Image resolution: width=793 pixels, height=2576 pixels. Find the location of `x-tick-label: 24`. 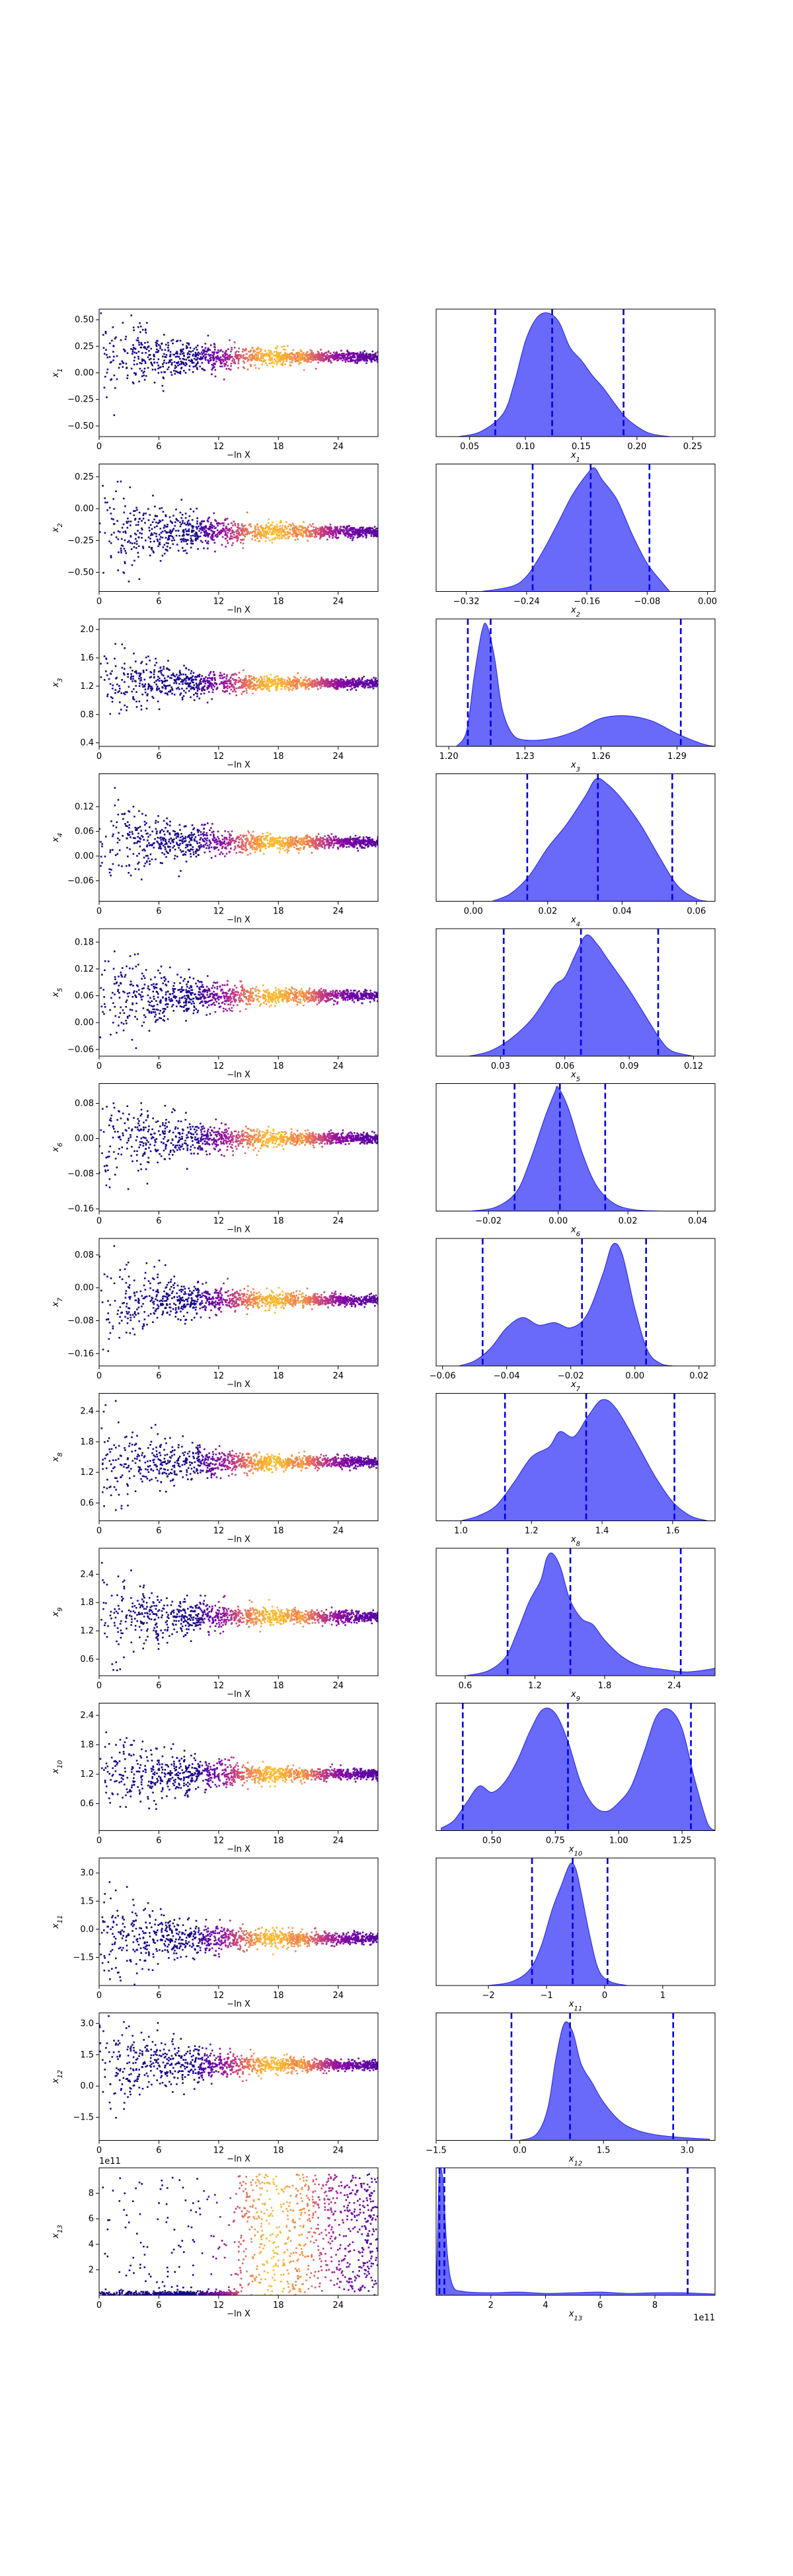

x-tick-label: 24 is located at coordinates (338, 602).